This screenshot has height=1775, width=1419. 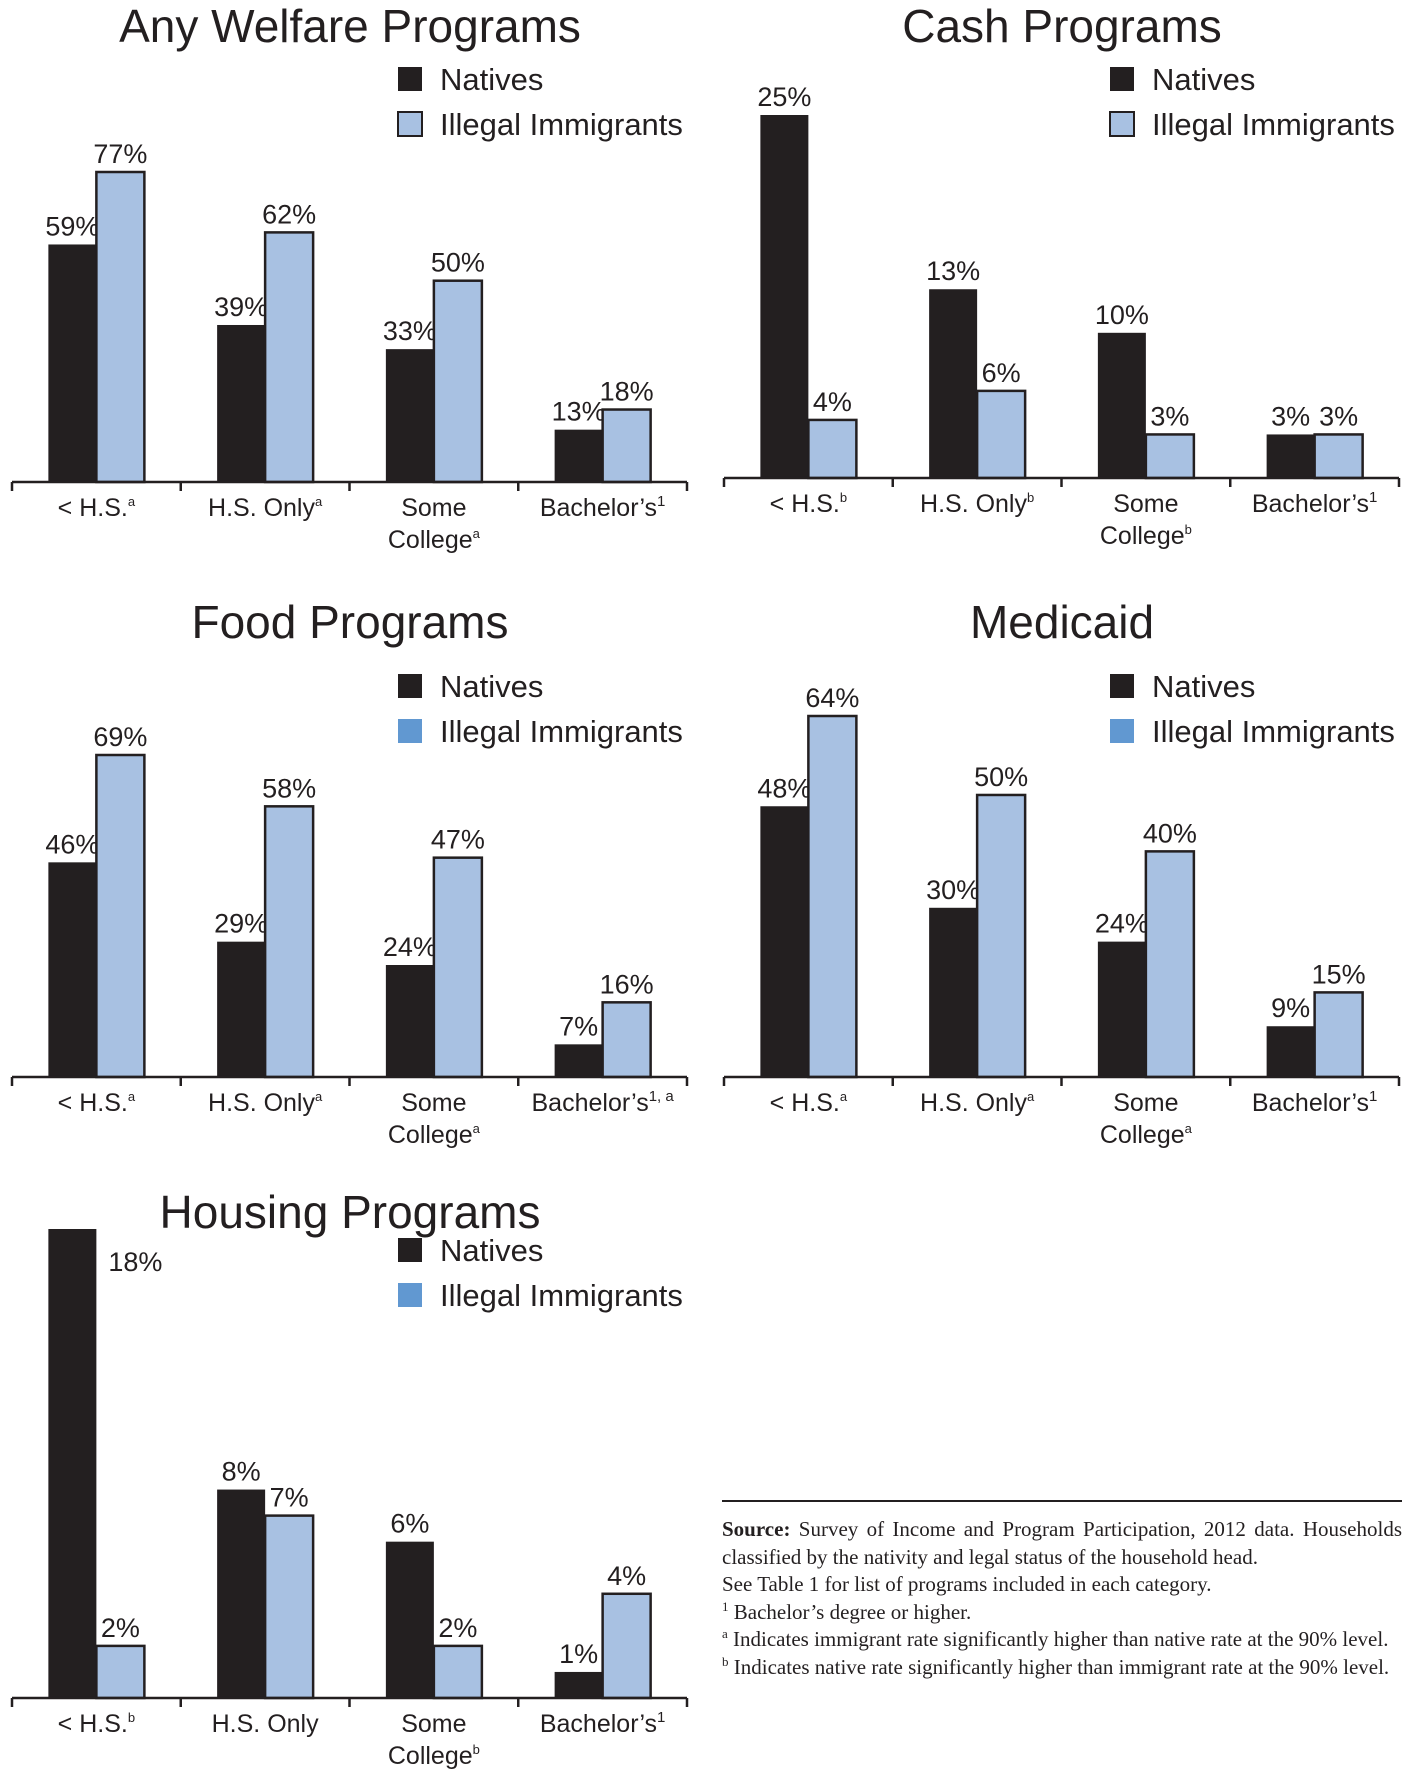 What do you see at coordinates (561, 124) in the screenshot?
I see `legend-label-illegal-immigrants: Illegal Immigrants` at bounding box center [561, 124].